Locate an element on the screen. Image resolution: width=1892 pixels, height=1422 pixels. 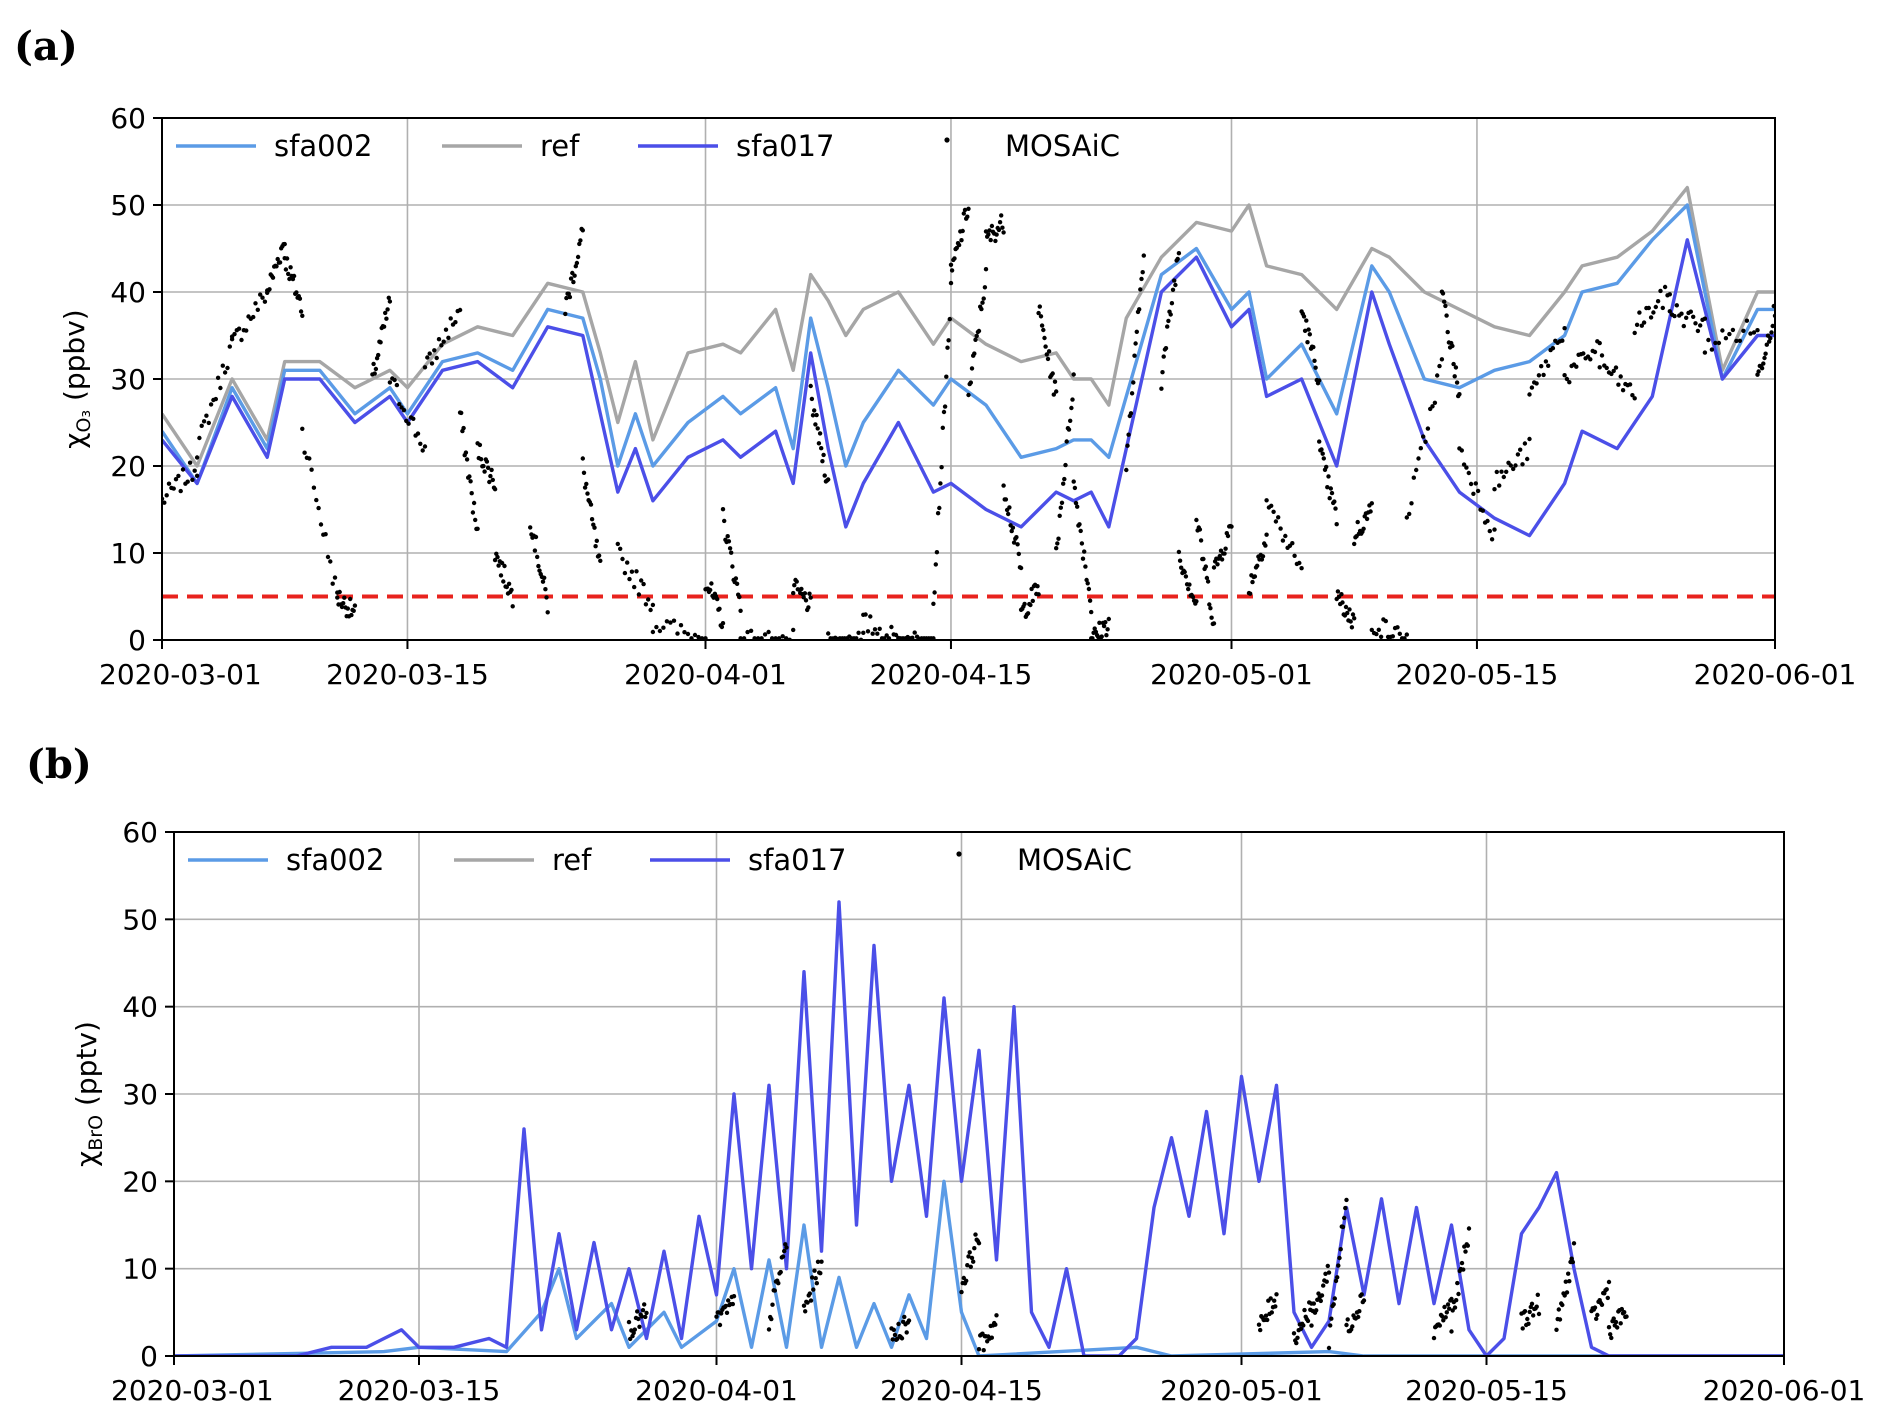
legend-label-ref: ref is located at coordinates (572, 860).